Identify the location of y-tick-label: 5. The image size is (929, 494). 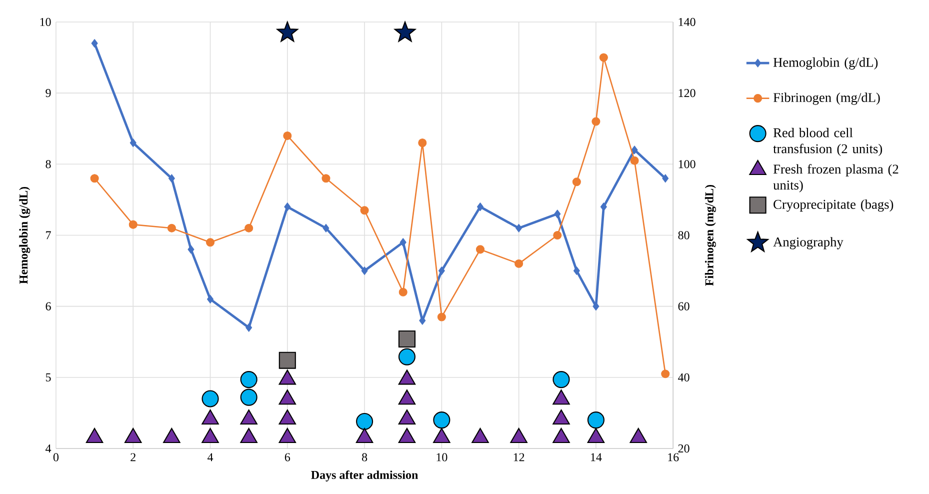
(48, 377).